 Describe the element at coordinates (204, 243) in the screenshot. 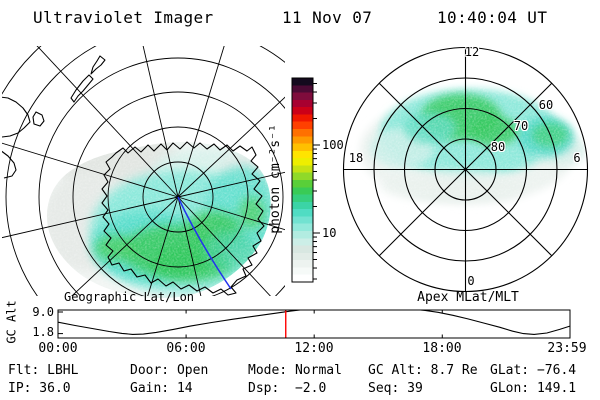

I see `magnetic-meridian-line` at that location.